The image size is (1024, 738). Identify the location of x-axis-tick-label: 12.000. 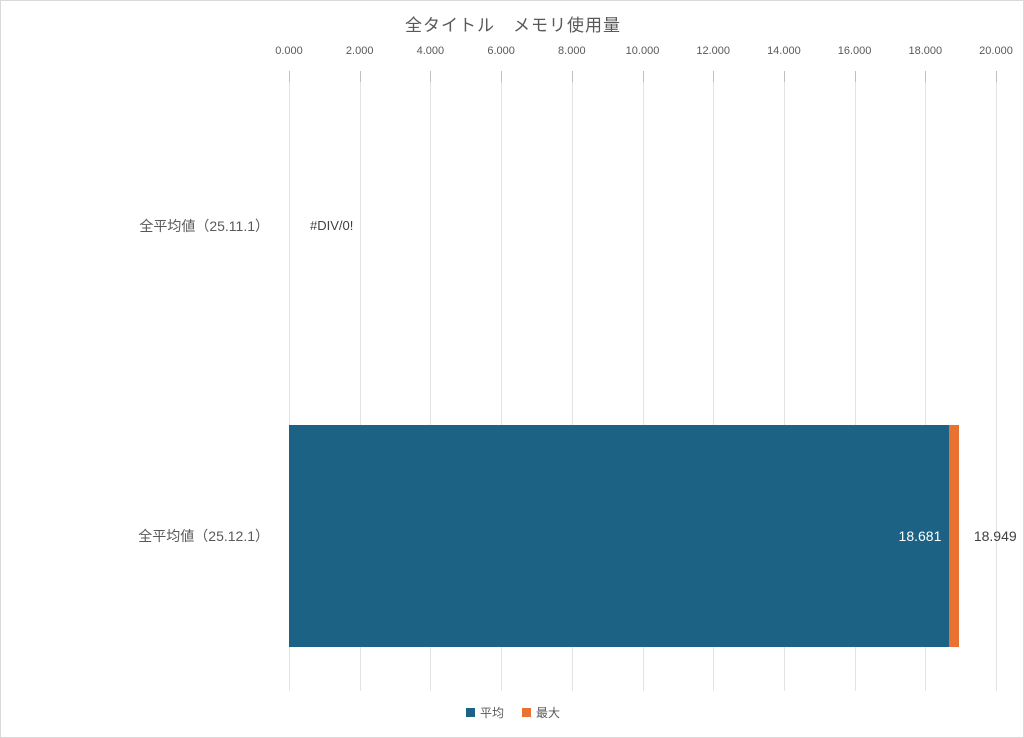
(713, 51).